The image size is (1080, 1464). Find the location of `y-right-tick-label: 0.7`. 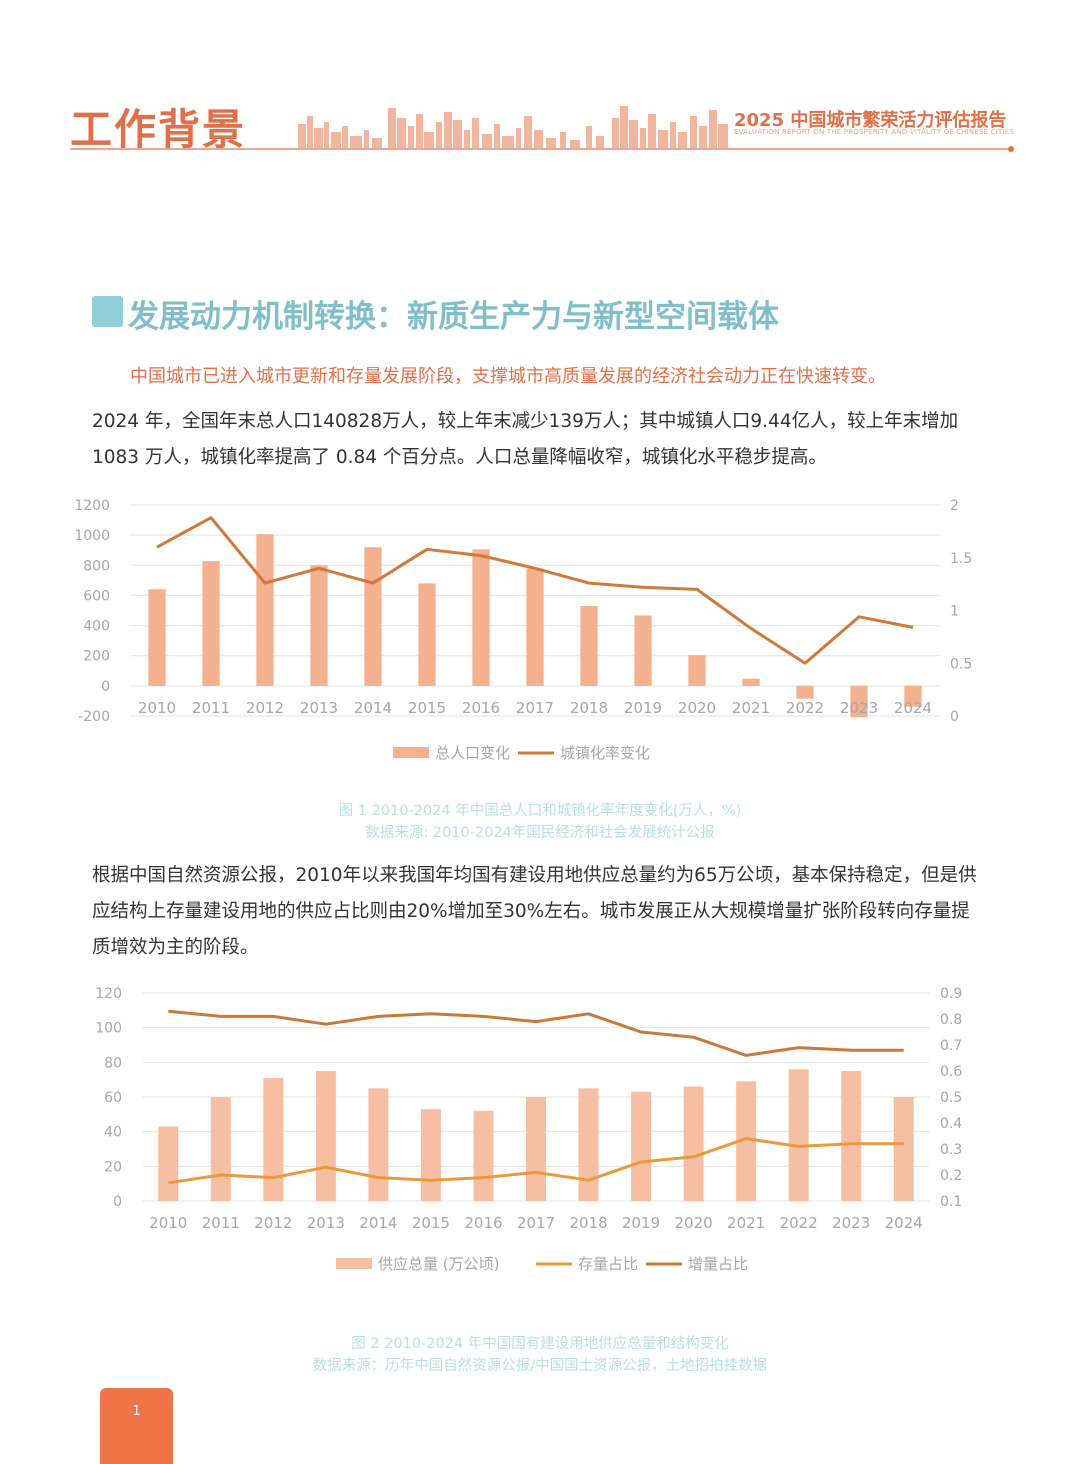

y-right-tick-label: 0.7 is located at coordinates (951, 1046).